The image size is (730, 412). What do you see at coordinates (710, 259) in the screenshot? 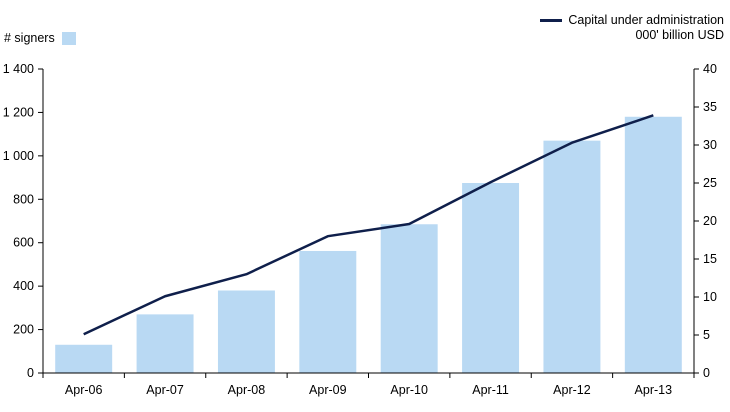
I see `right-tick-label: 15` at bounding box center [710, 259].